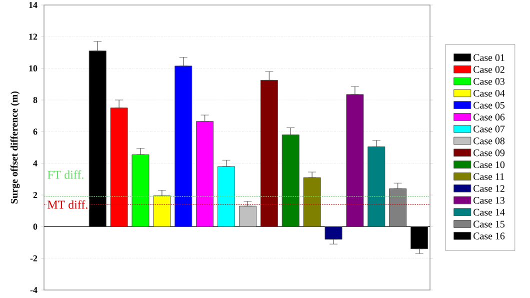  What do you see at coordinates (489, 212) in the screenshot?
I see `legend-label: Case 14` at bounding box center [489, 212].